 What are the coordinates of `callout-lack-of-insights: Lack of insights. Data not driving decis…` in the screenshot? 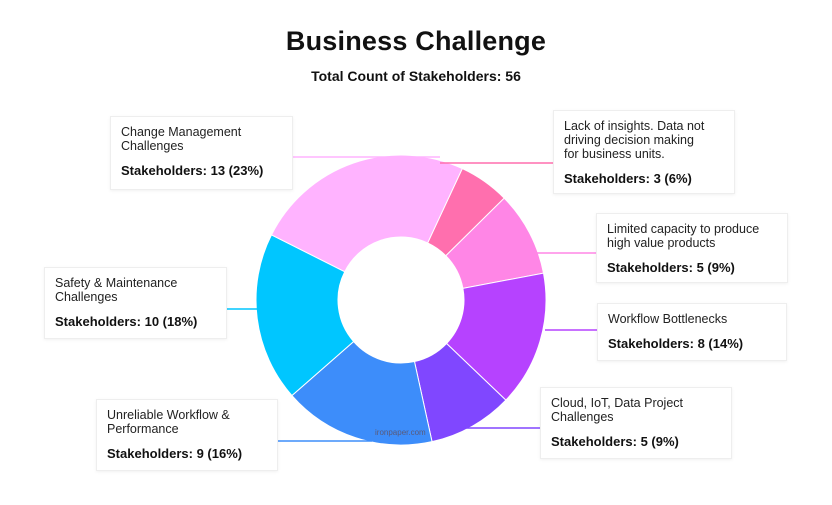 It's located at (644, 152).